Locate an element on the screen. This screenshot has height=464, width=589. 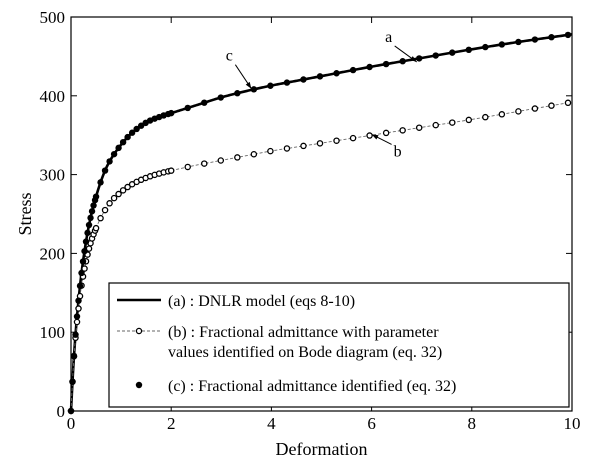
y-axis-label: Stress is located at coordinates (25, 213).